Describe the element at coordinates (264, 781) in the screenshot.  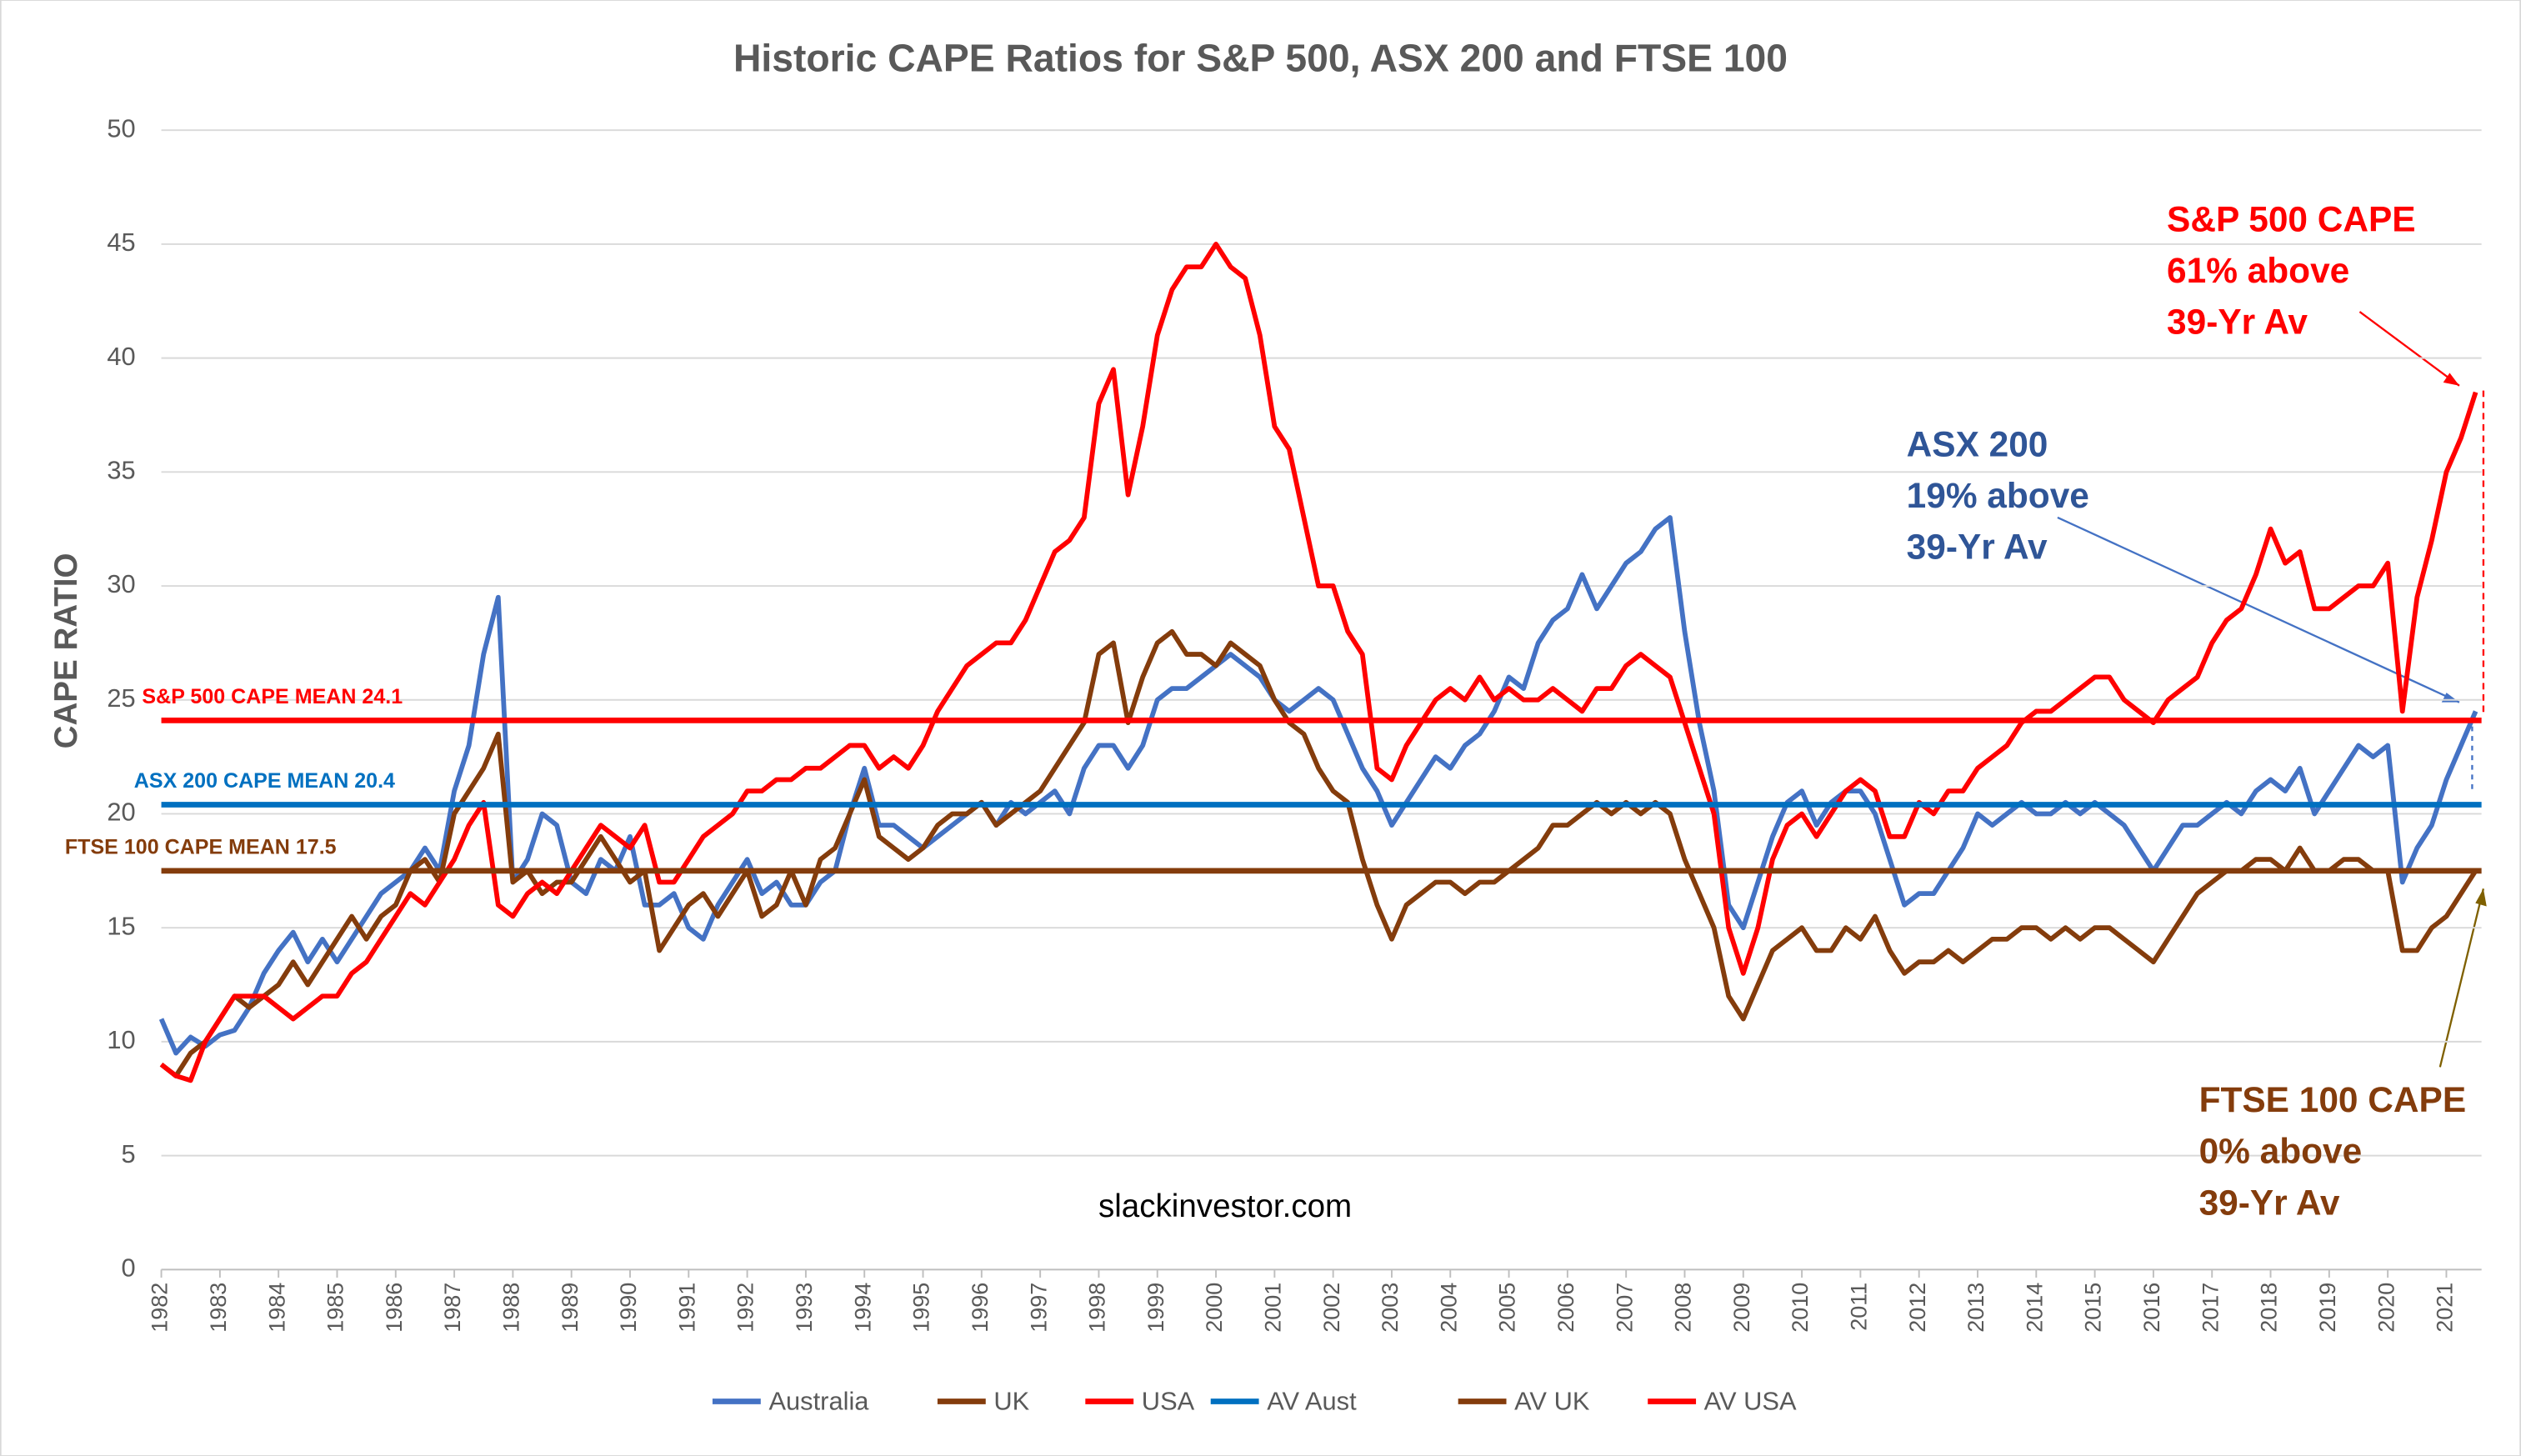
I see `mean-label: ASX 200 CAPE MEAN 20.4` at that location.